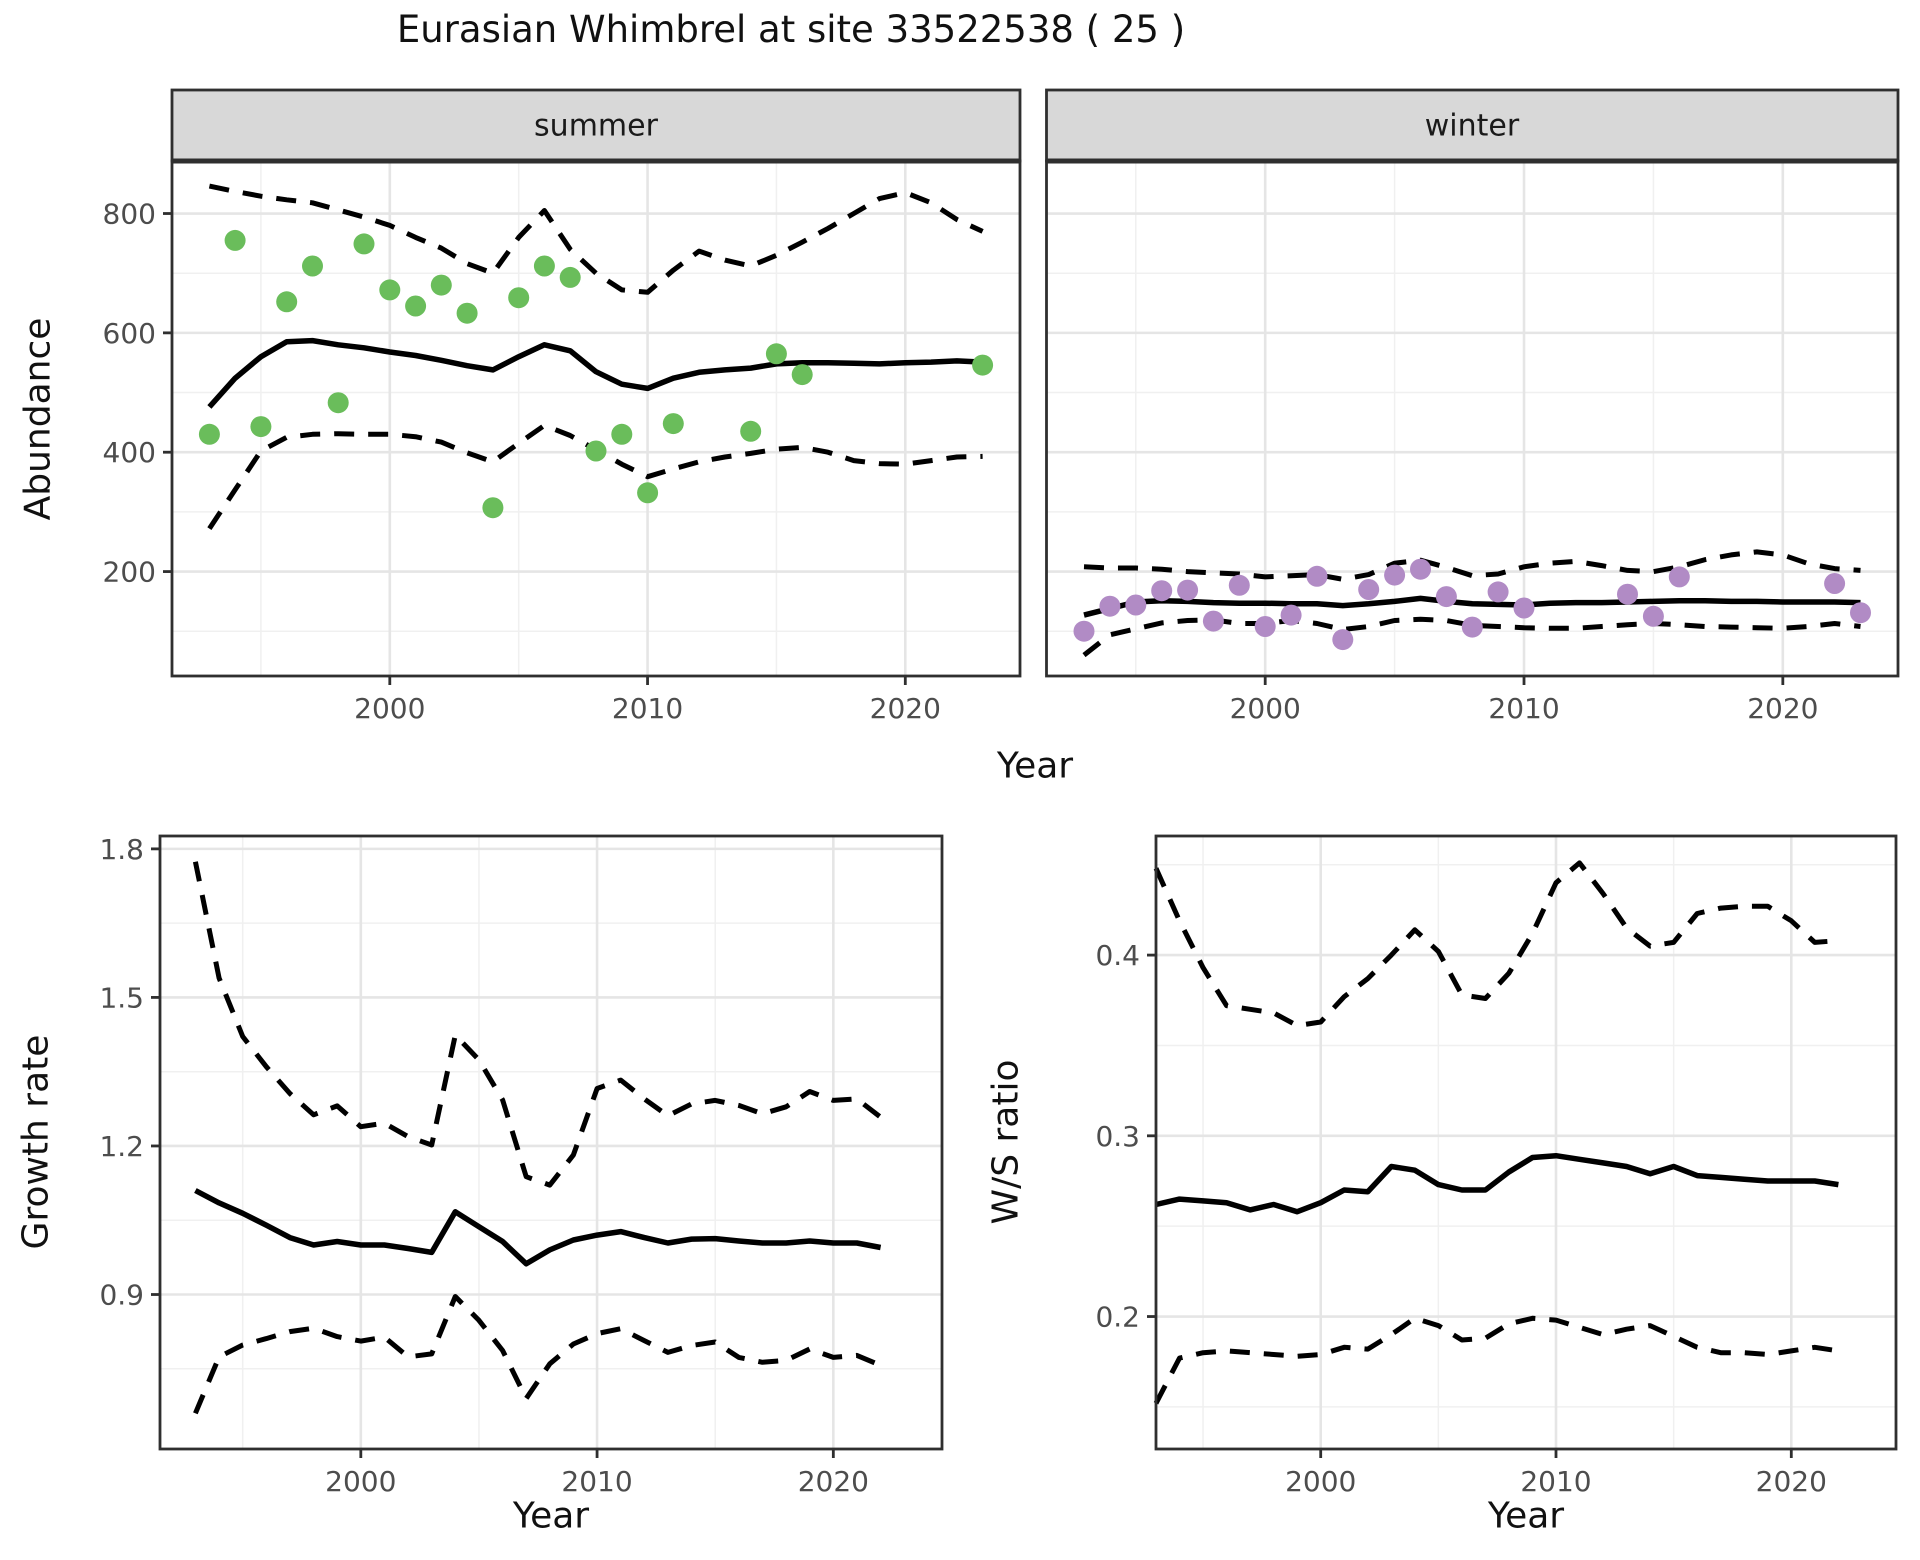 The width and height of the screenshot is (1920, 1560). I want to click on abundance-winter-observed-points, so click(1472, 604).